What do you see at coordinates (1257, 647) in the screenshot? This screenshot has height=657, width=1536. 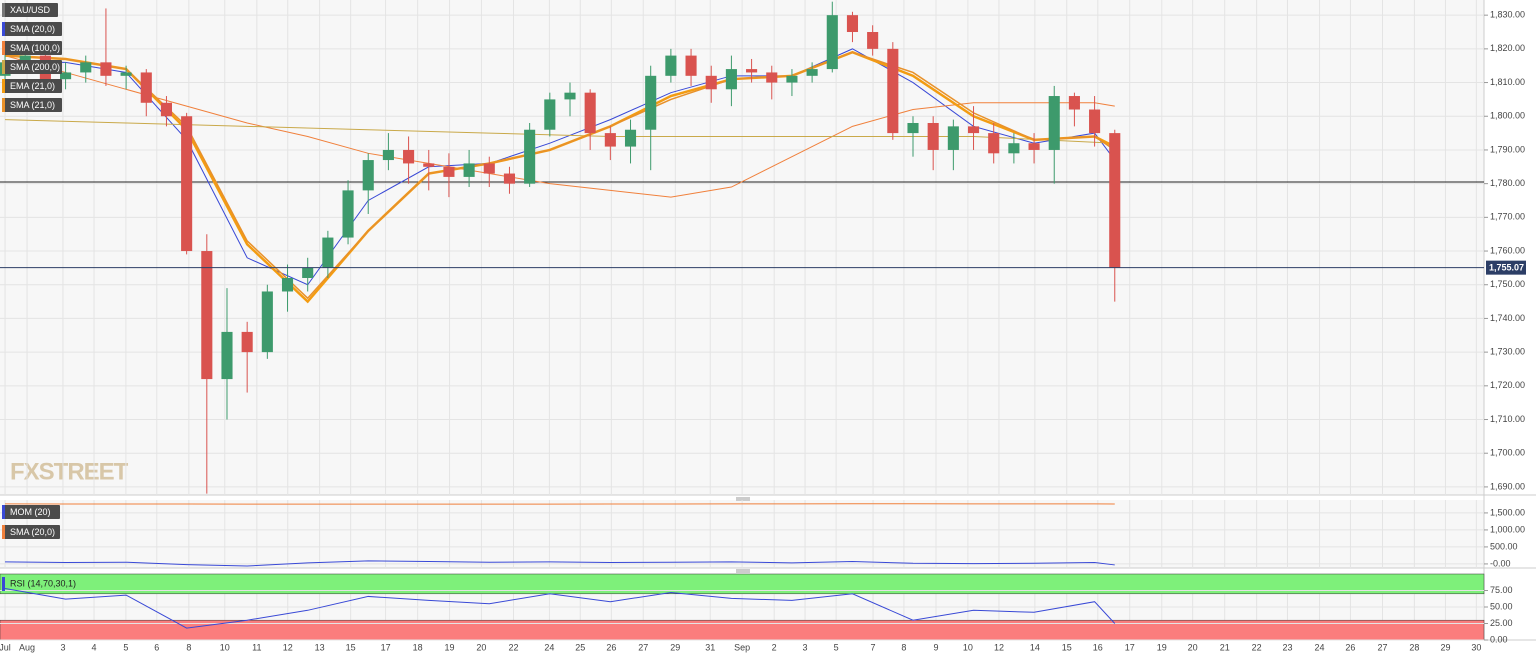 I see `x-tick-label: 22` at bounding box center [1257, 647].